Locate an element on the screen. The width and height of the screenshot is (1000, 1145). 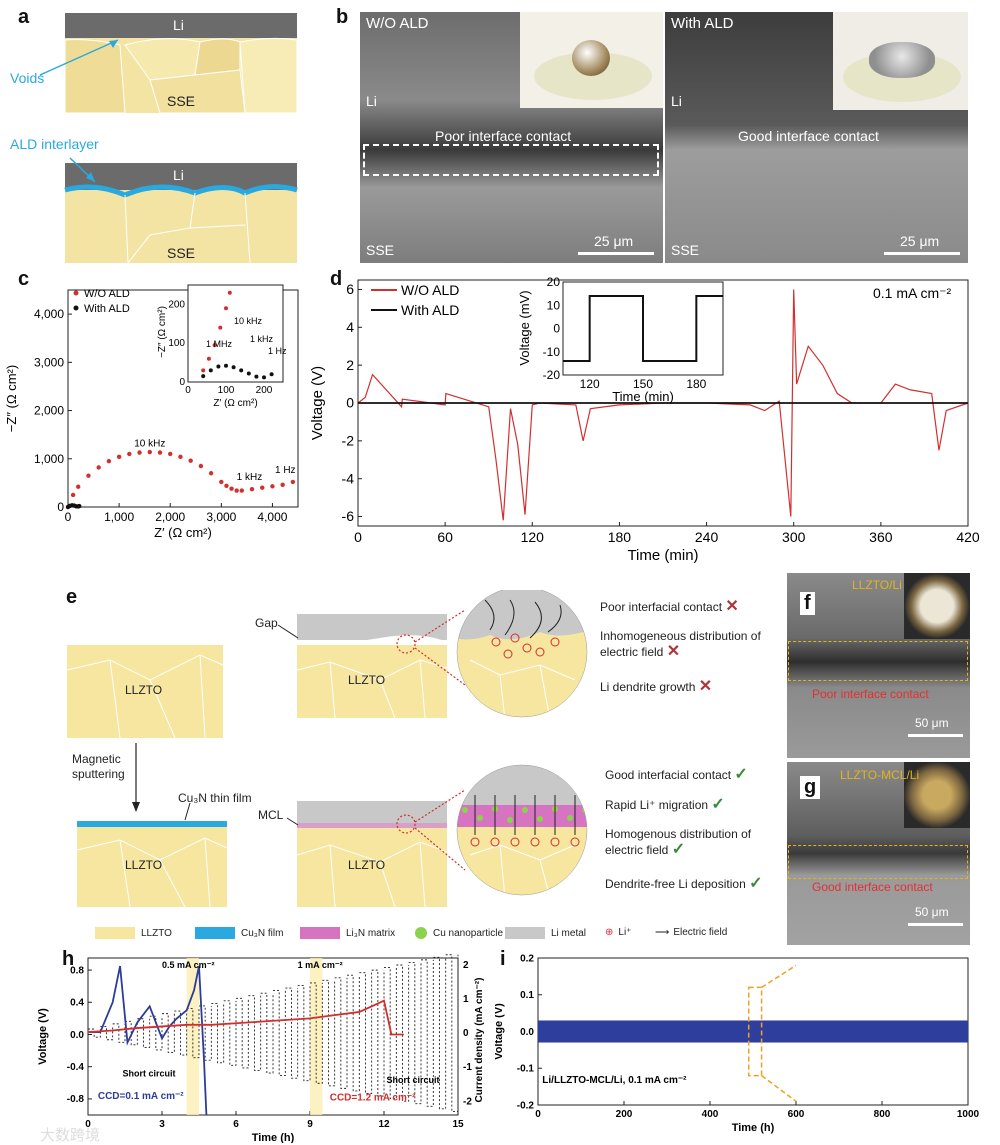
annot-short-2: Short circuit is located at coordinates (412, 1080).